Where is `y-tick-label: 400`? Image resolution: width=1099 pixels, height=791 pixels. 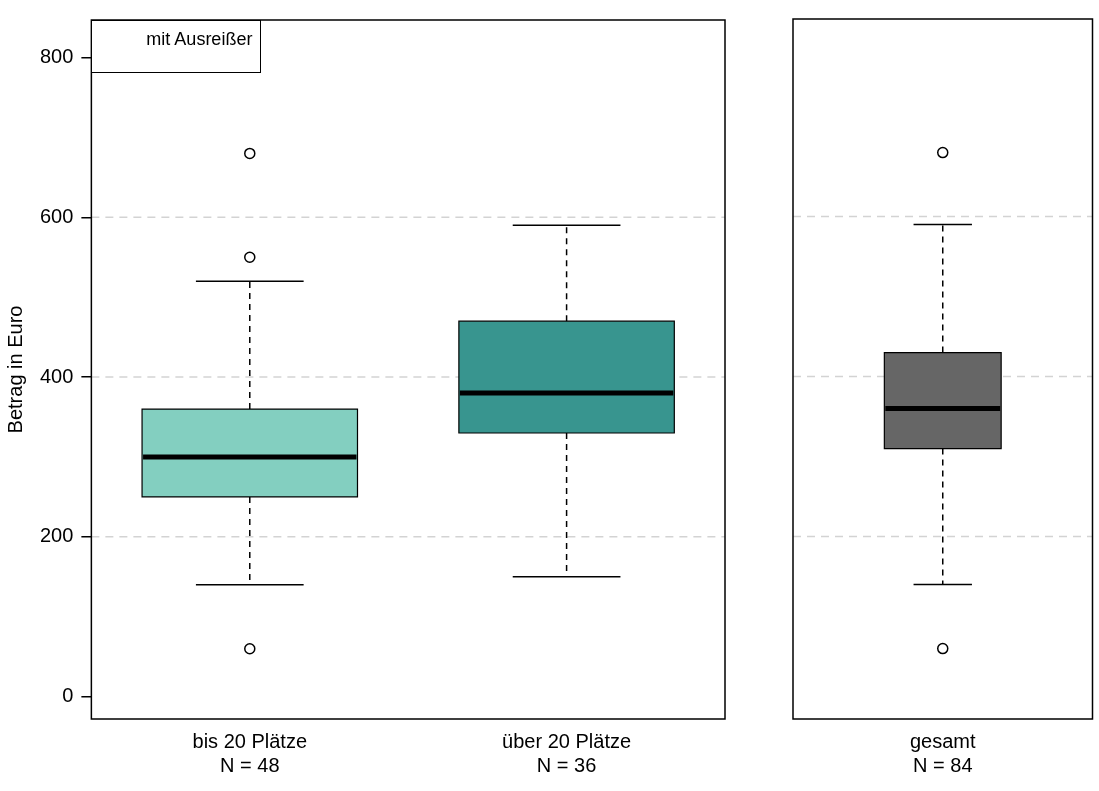 y-tick-label: 400 is located at coordinates (56, 375).